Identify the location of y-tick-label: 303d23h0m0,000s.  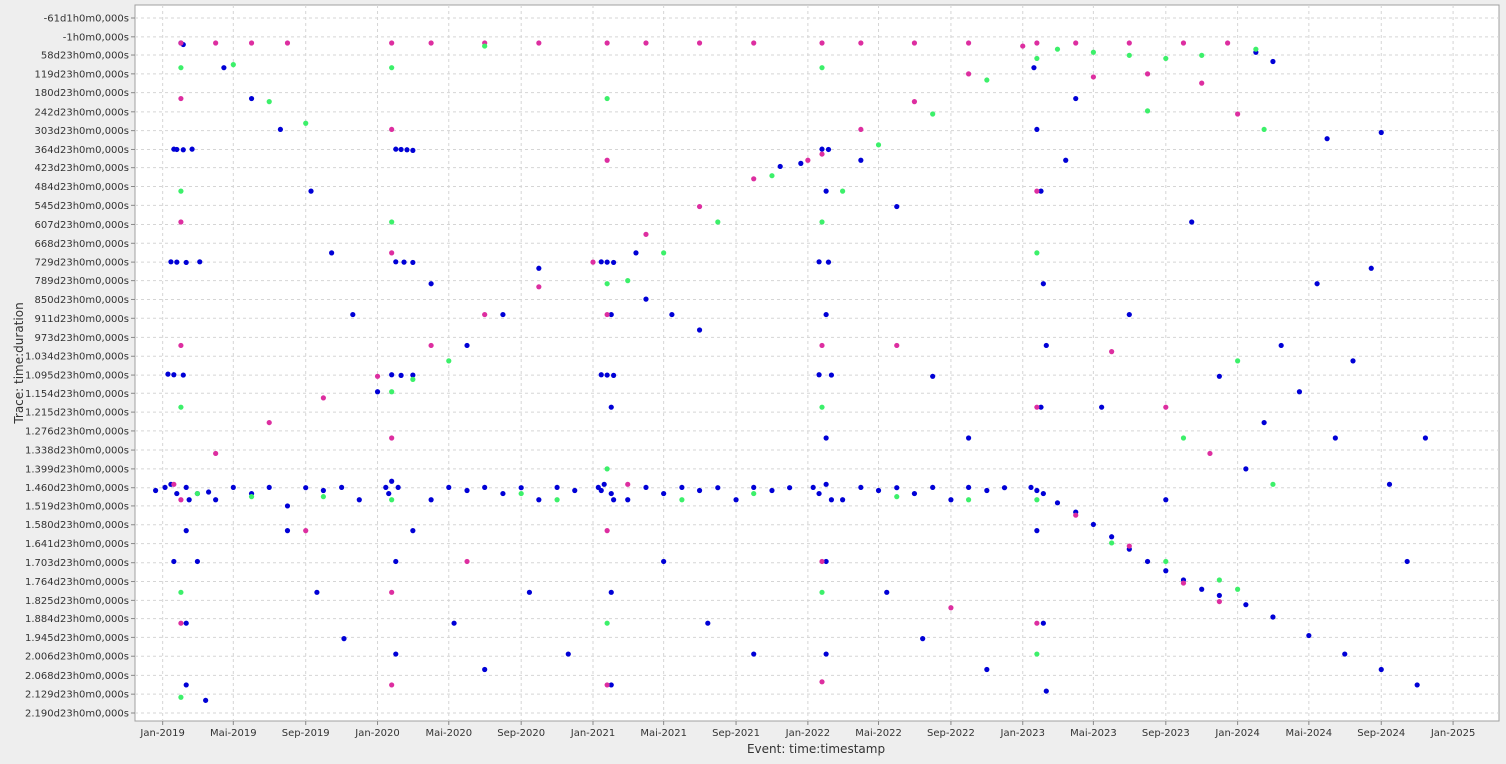
(82, 131).